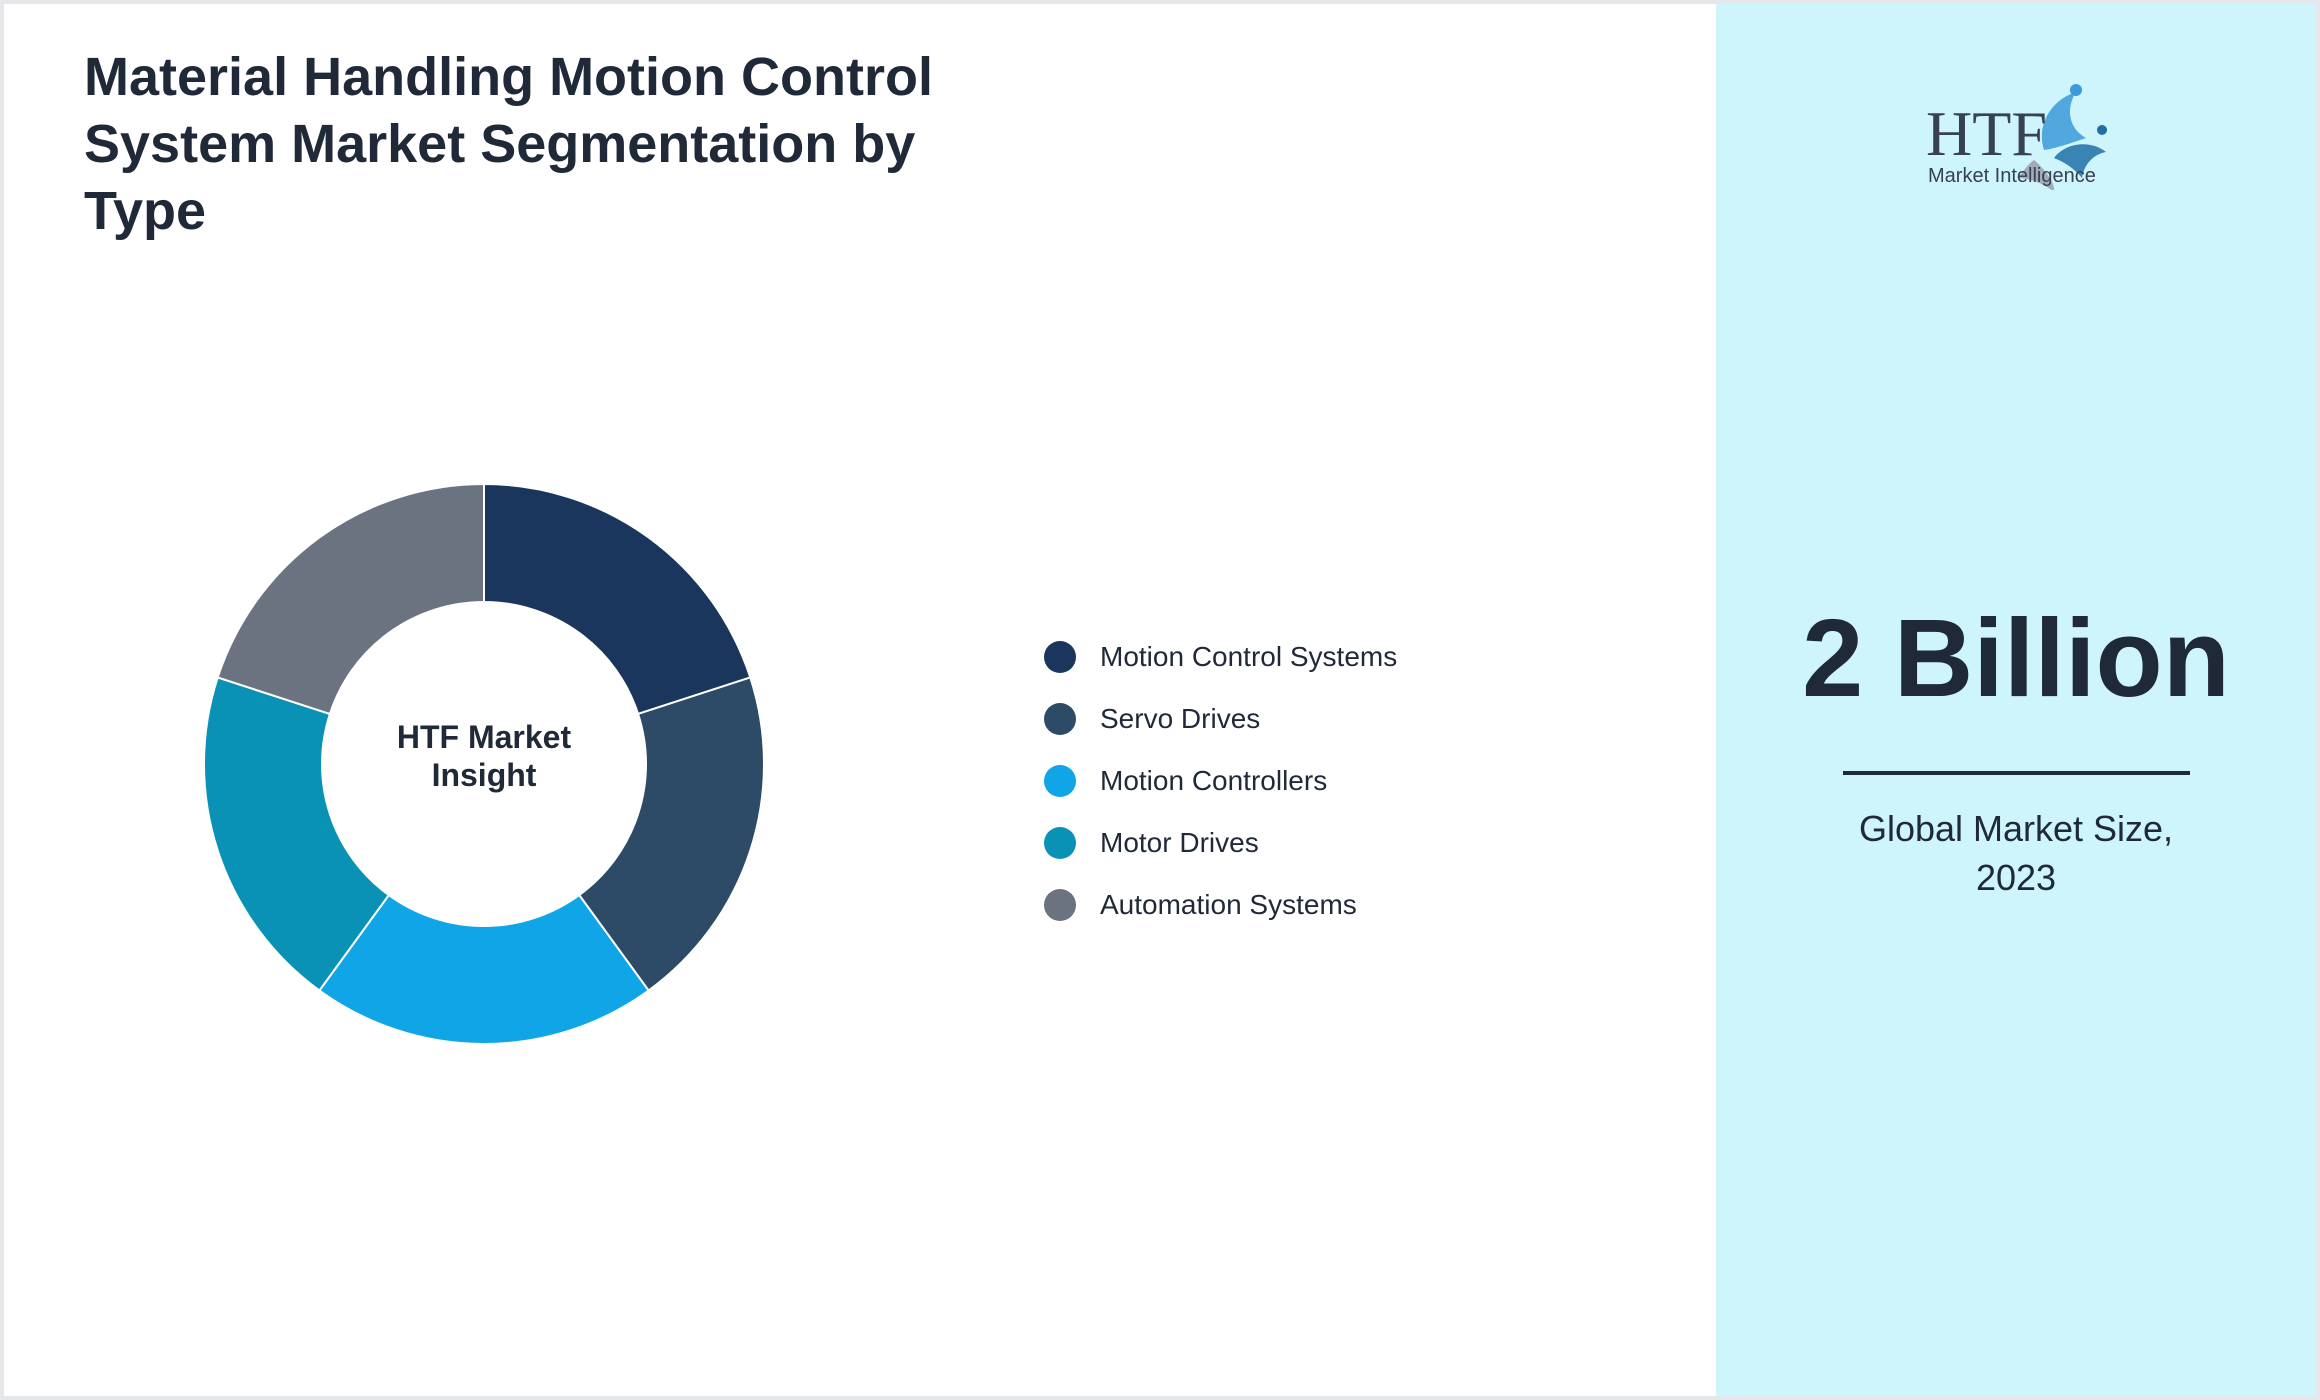 The width and height of the screenshot is (2320, 1400). I want to click on htf-logo: HTF Market Intelligence, so click(2016, 137).